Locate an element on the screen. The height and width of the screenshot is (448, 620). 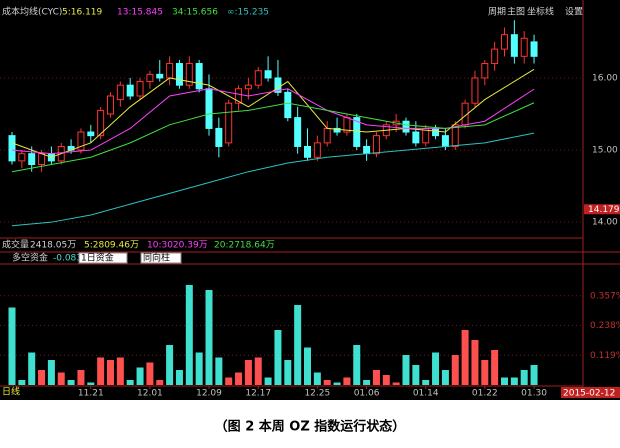
legend-entry: 5:16.119 is located at coordinates (82, 13).